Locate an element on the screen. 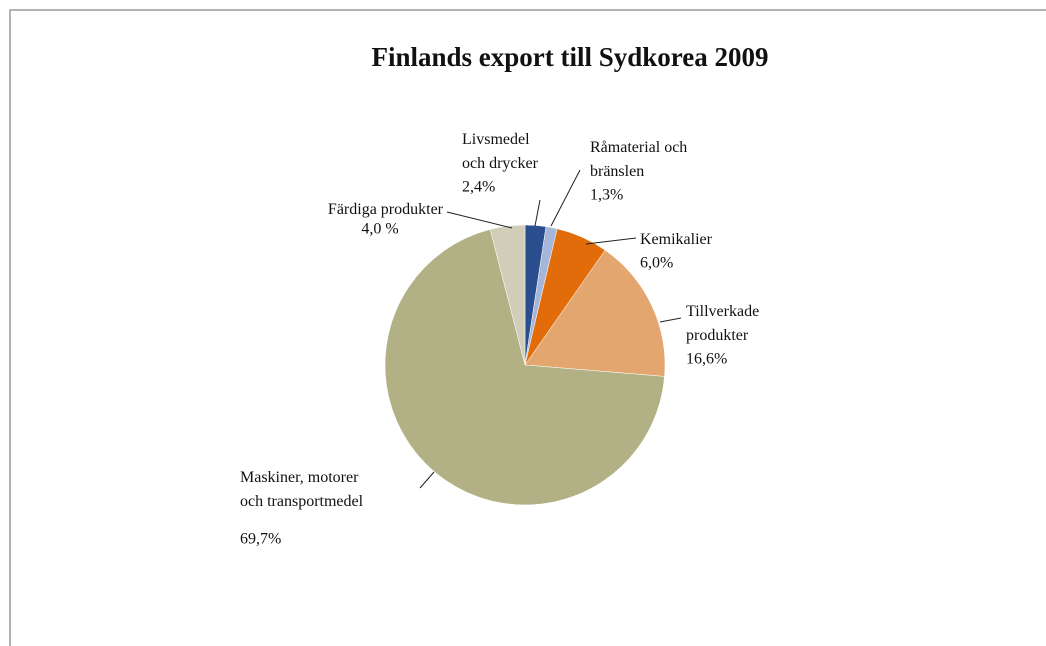 The height and width of the screenshot is (646, 1046). category-label: Kemikalier is located at coordinates (676, 239).